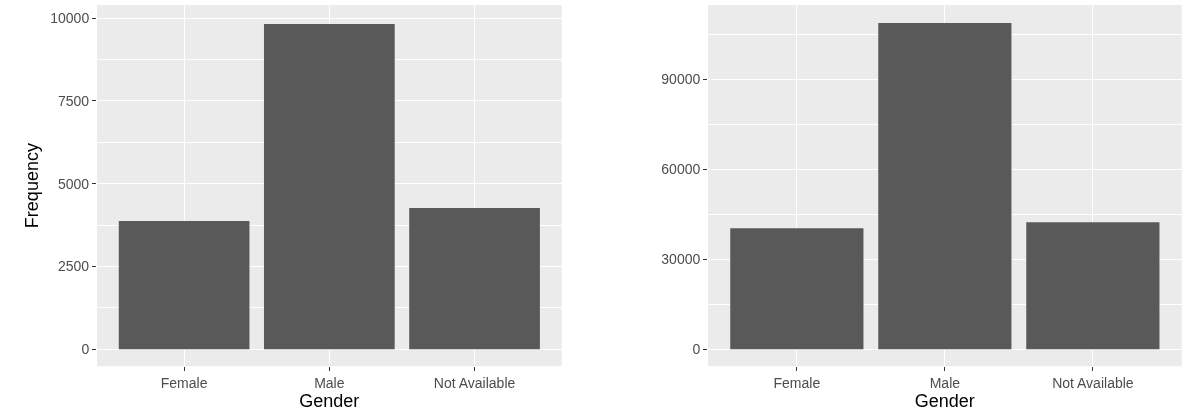 This screenshot has height=419, width=1190. Describe the element at coordinates (74, 100) in the screenshot. I see `y-tick-label: 7500` at that location.